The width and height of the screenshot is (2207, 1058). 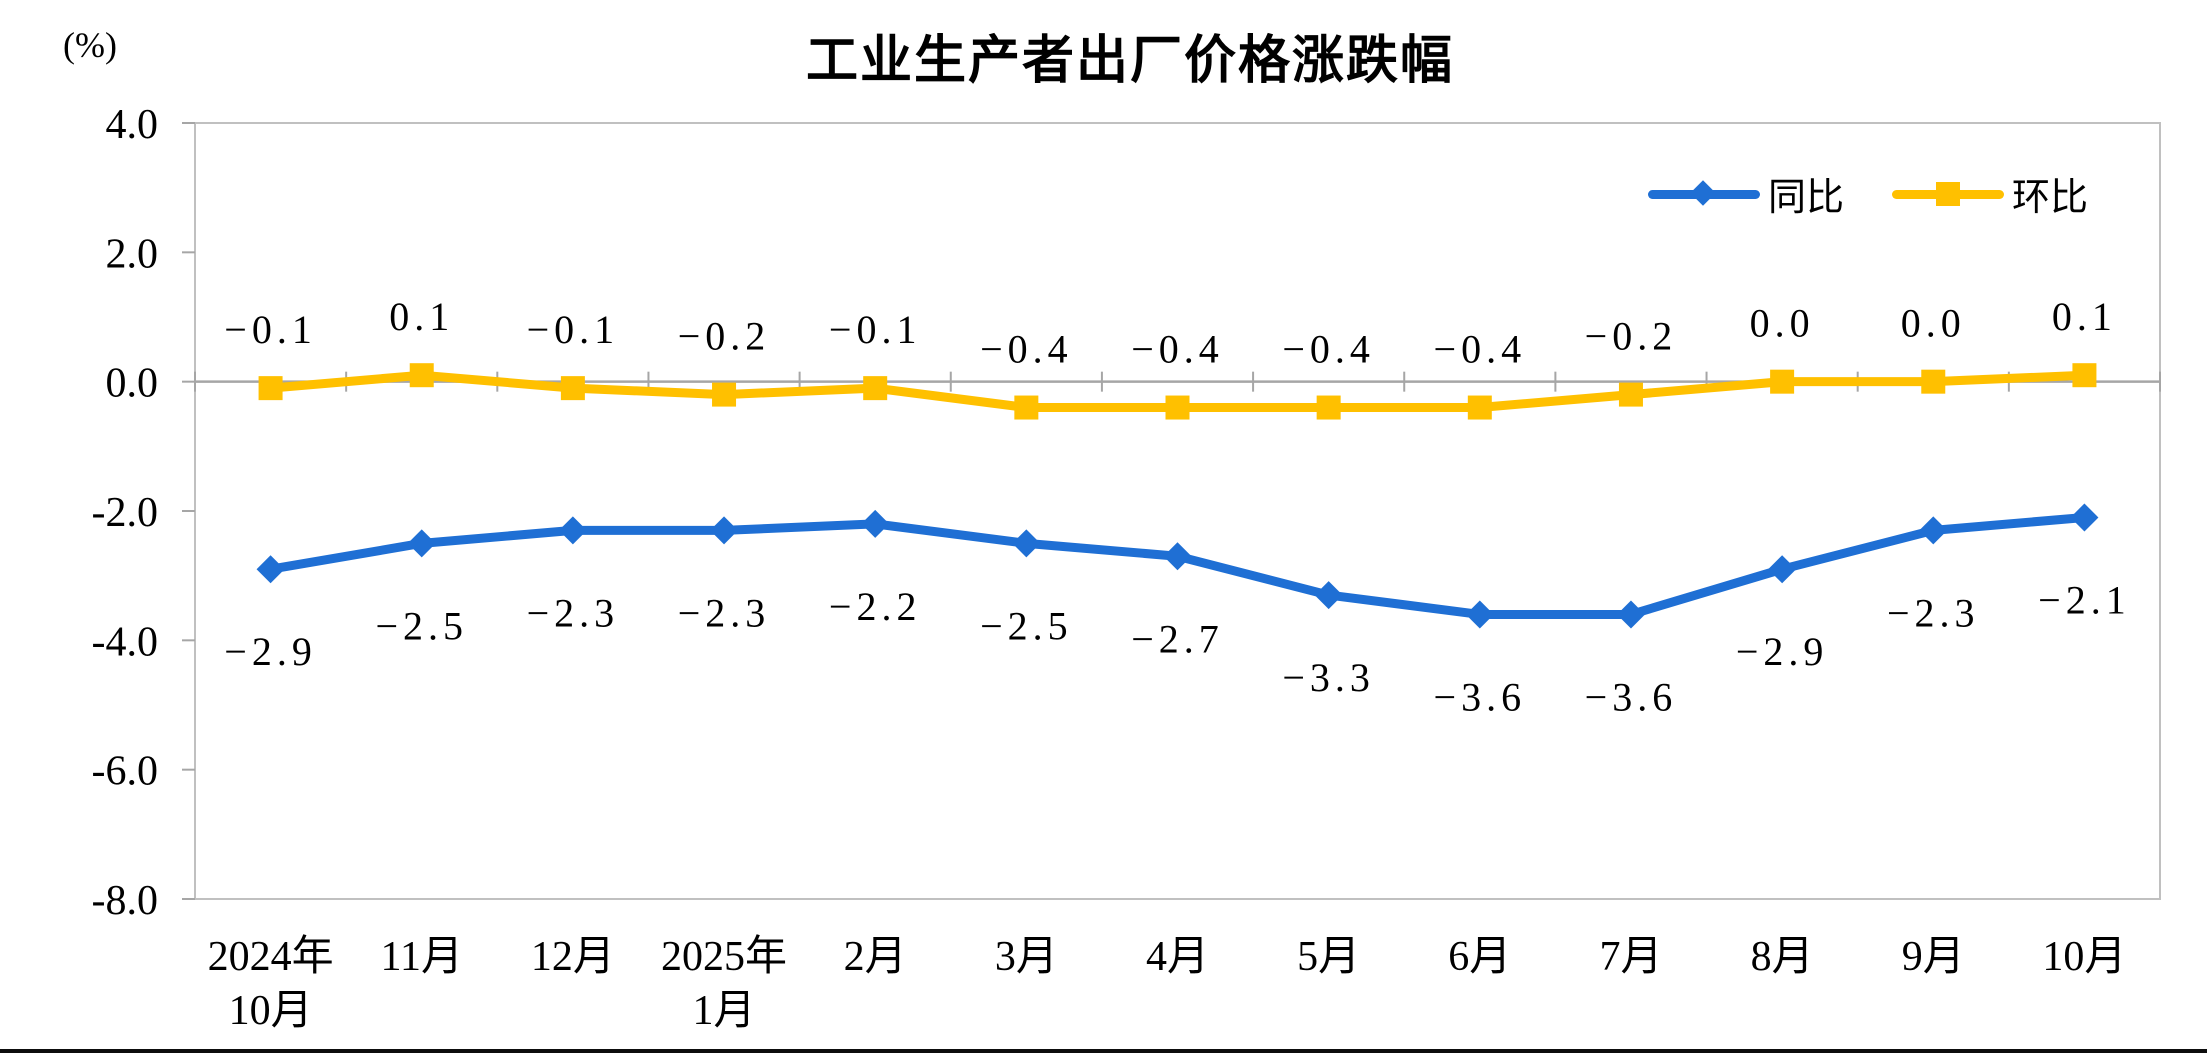 I want to click on x-axis-label: 12月, so click(x=573, y=957).